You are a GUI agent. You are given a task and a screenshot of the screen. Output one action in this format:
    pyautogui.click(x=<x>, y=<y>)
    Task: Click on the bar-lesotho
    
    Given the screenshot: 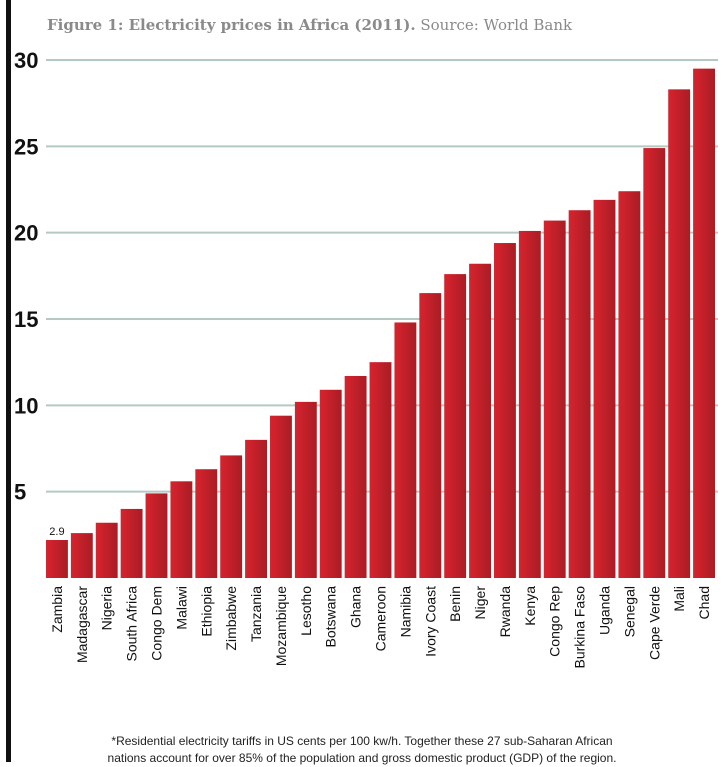 What is the action you would take?
    pyautogui.click(x=305, y=489)
    